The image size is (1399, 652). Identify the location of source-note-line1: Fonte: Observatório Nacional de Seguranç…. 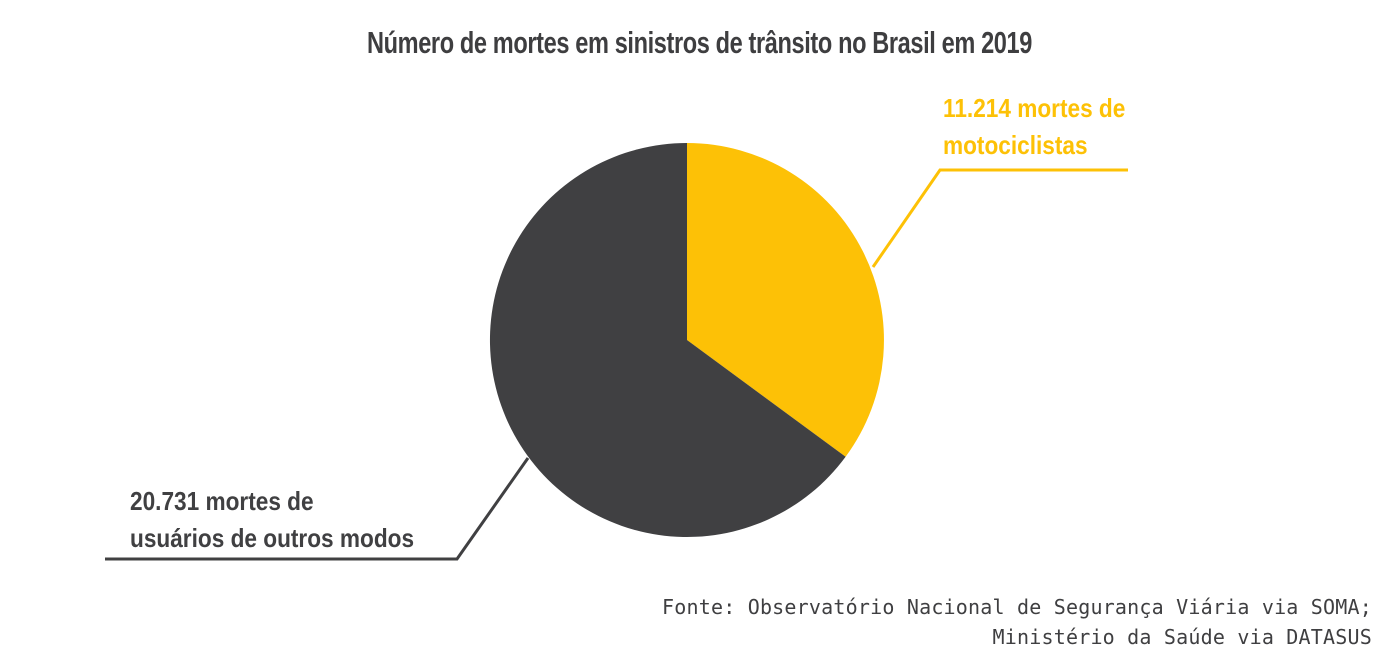
(1017, 607).